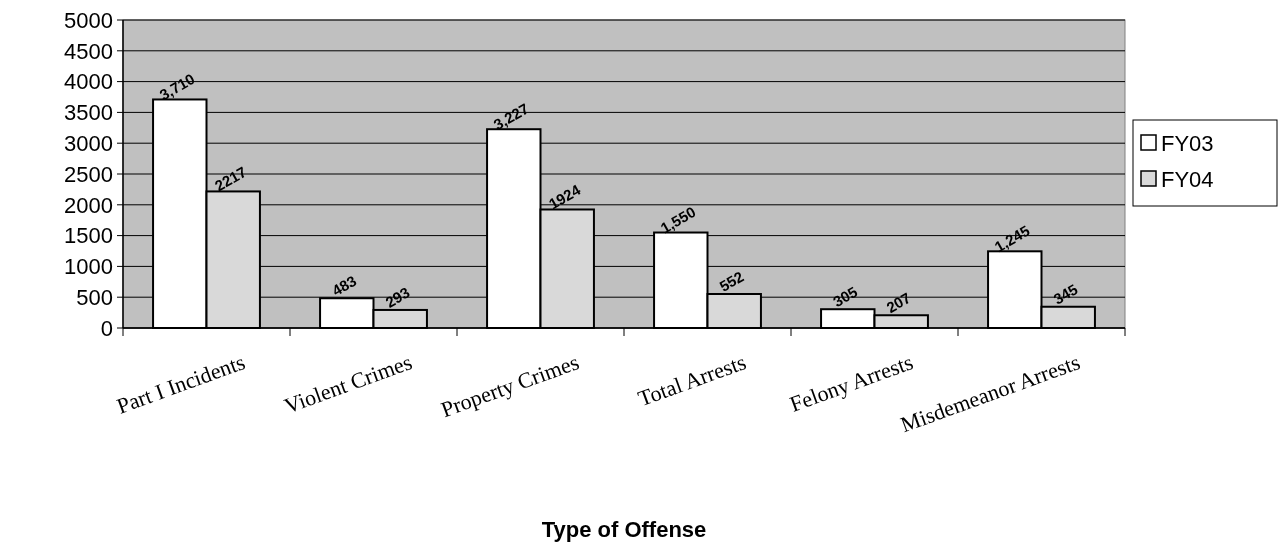  Describe the element at coordinates (1187, 179) in the screenshot. I see `legend-label: FY04` at that location.